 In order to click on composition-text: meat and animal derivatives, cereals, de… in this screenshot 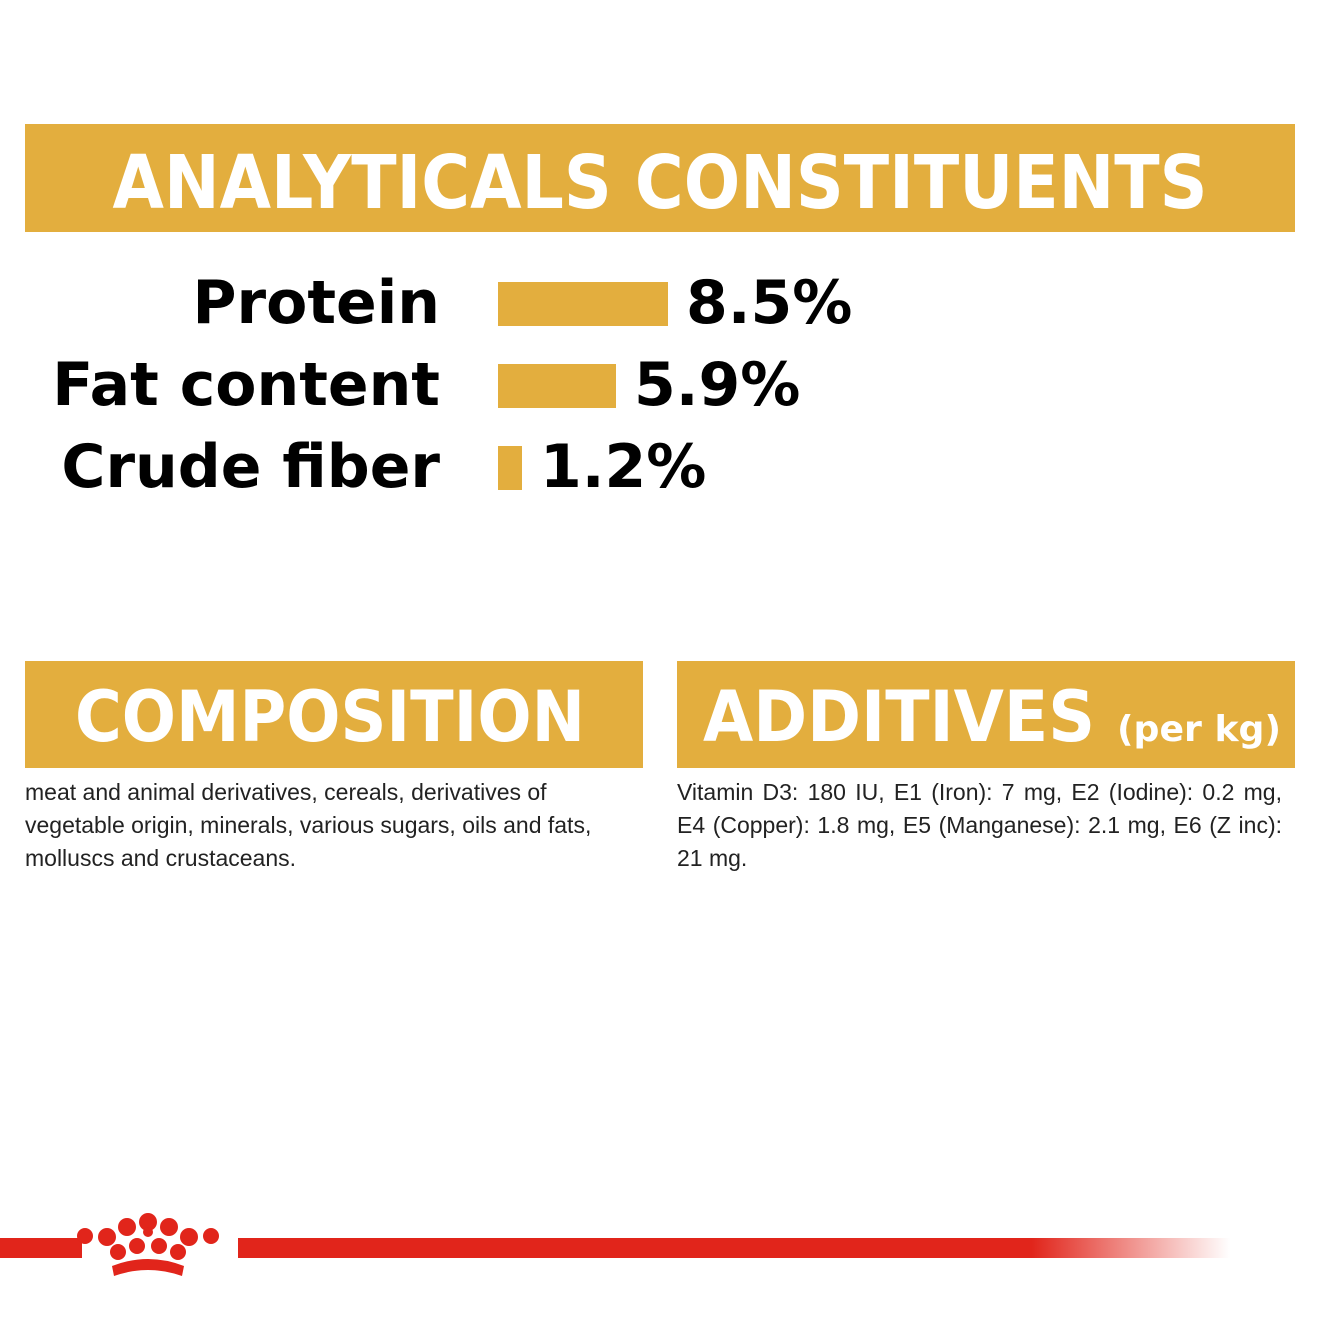, I will do `click(308, 825)`.